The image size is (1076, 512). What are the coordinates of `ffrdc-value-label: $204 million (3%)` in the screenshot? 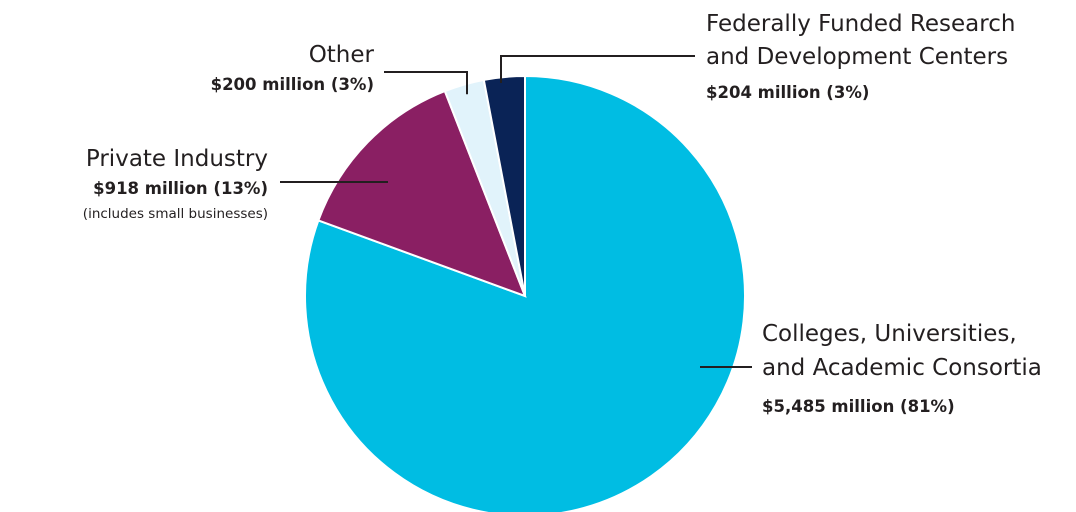 It's located at (787, 92).